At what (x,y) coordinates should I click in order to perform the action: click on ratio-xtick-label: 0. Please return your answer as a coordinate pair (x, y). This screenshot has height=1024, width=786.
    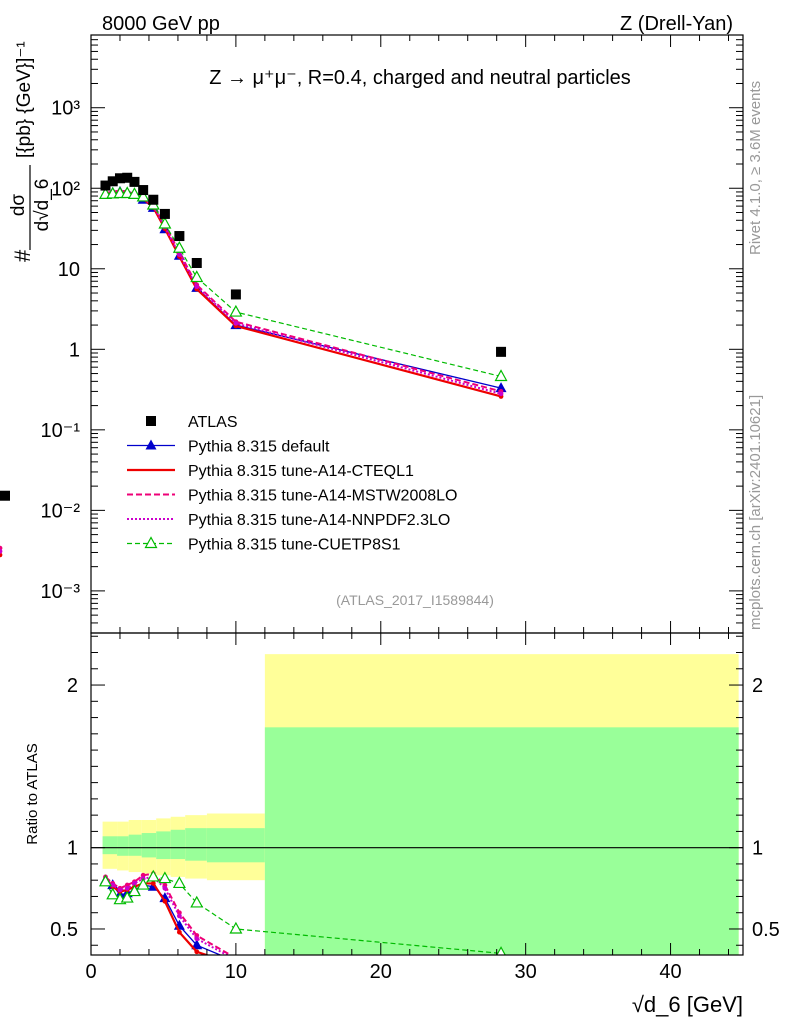
    Looking at the image, I should click on (90, 972).